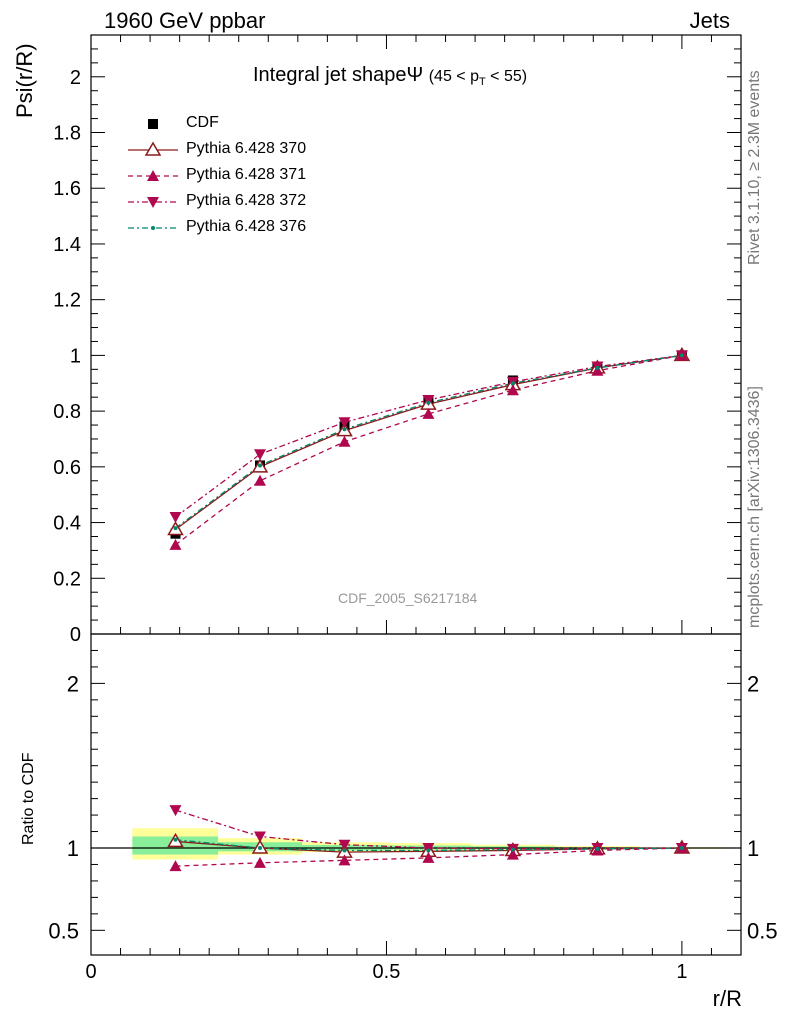 The height and width of the screenshot is (1024, 786). What do you see at coordinates (67, 524) in the screenshot?
I see `main-y-tick-label: 0.4` at bounding box center [67, 524].